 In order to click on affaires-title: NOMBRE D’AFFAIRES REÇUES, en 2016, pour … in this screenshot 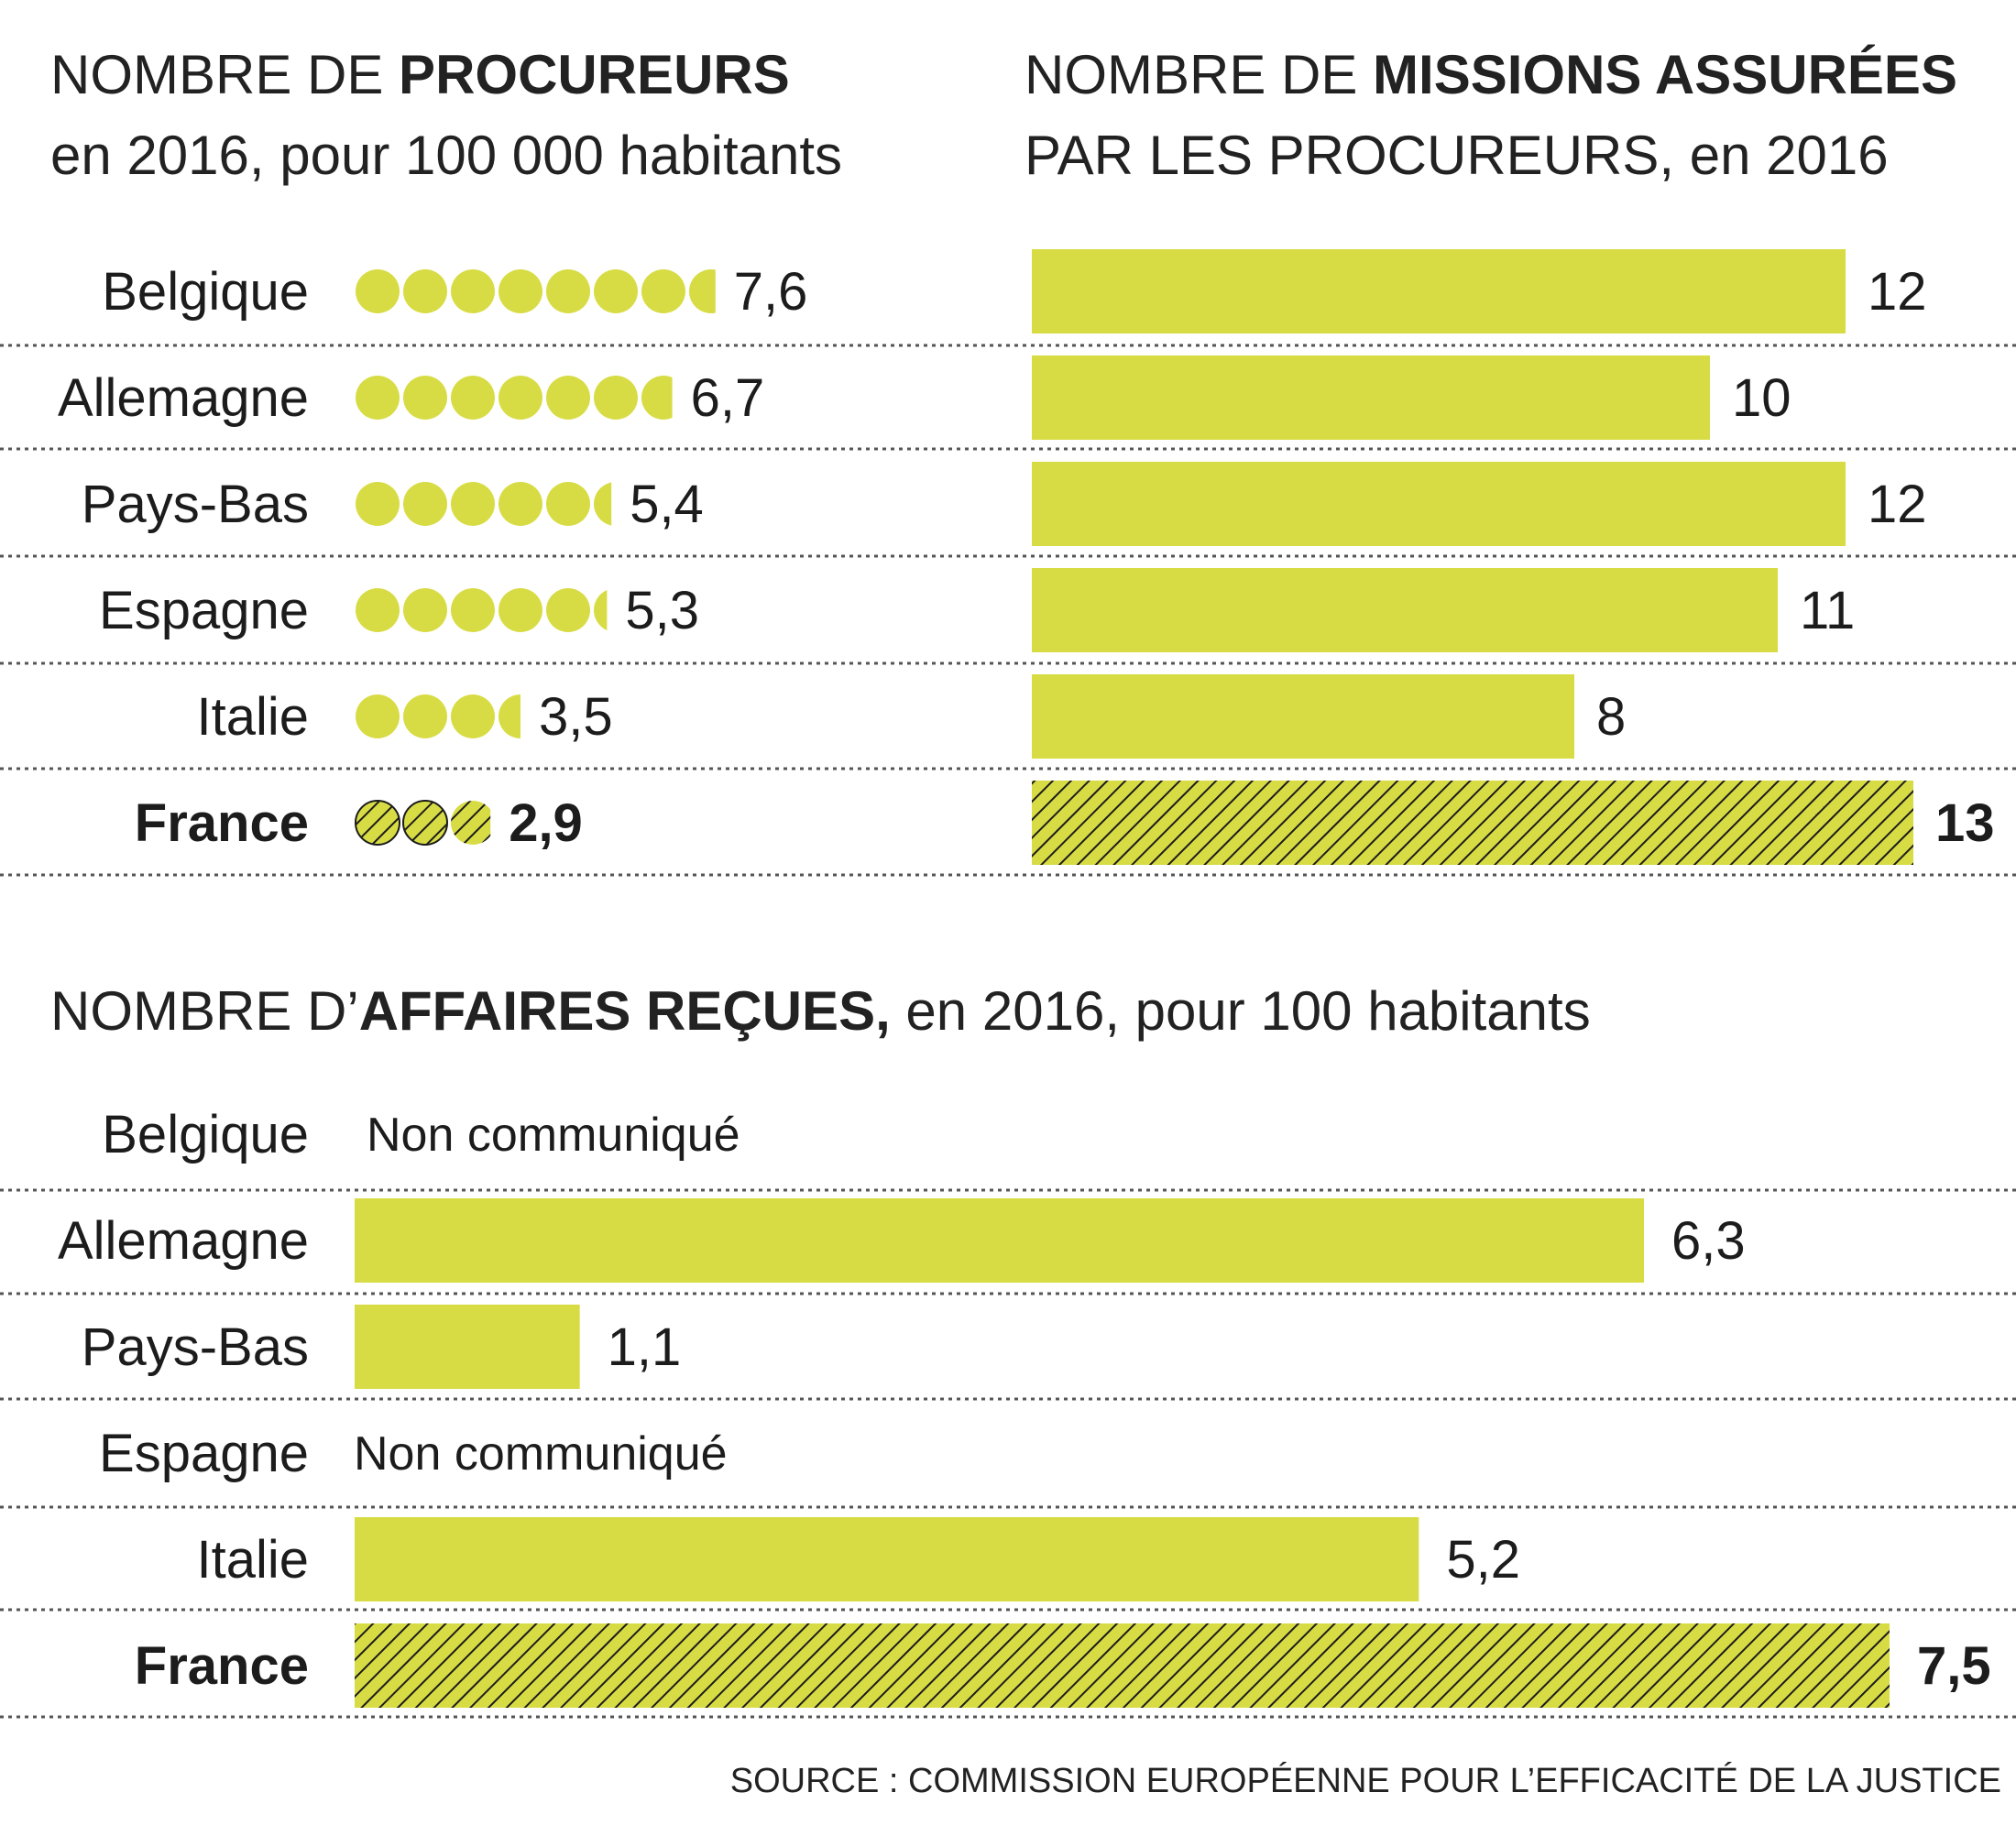, I will do `click(820, 1012)`.